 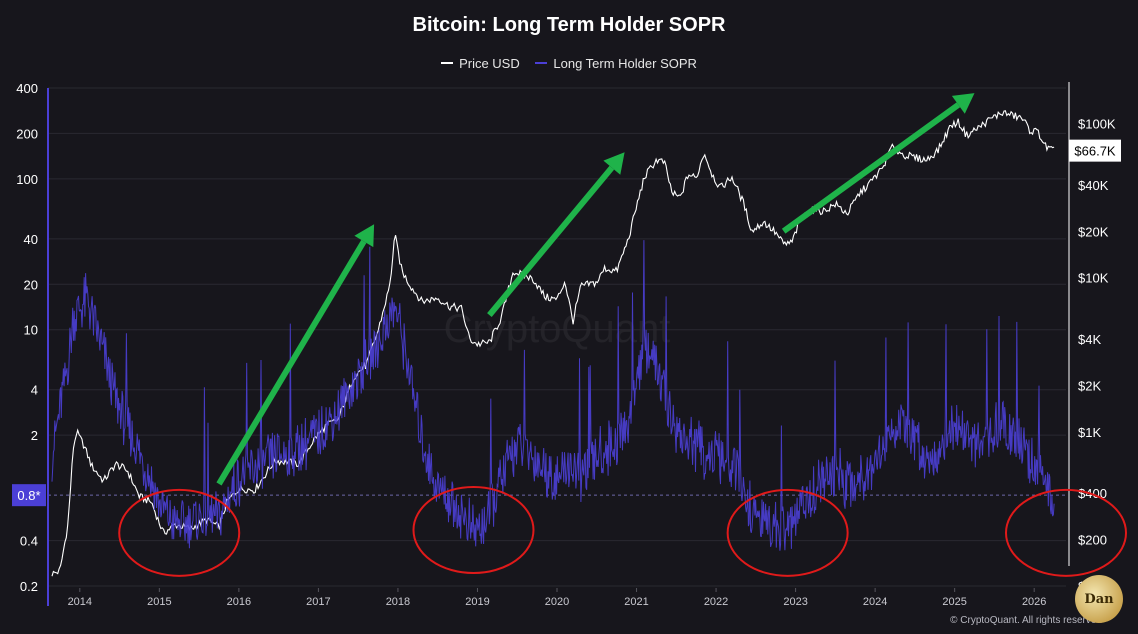 I want to click on left-tick-label-10: 10, so click(x=31, y=330).